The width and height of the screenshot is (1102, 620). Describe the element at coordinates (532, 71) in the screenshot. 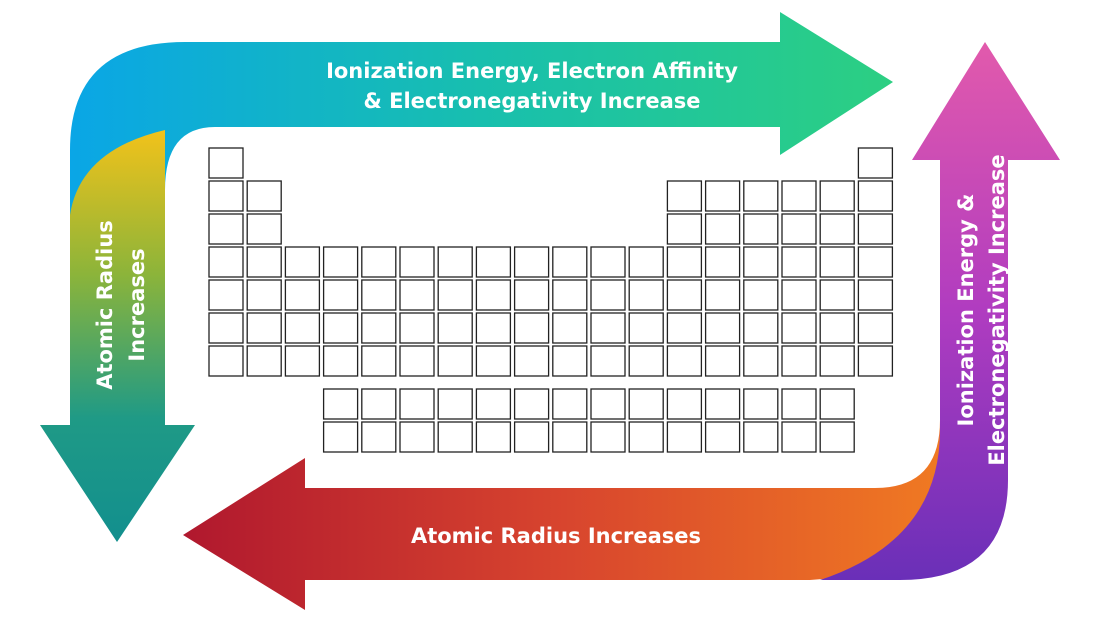

I see `top-label: Ionization Energy, Electron Affinity` at that location.